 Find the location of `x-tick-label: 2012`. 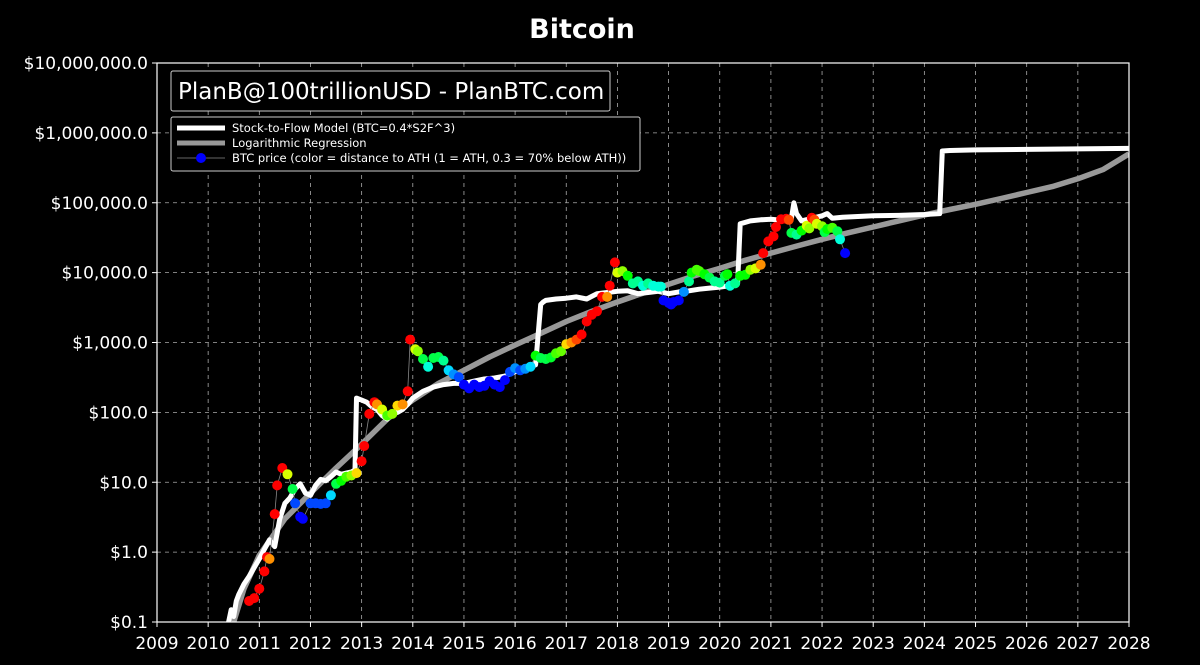

x-tick-label: 2012 is located at coordinates (310, 644).